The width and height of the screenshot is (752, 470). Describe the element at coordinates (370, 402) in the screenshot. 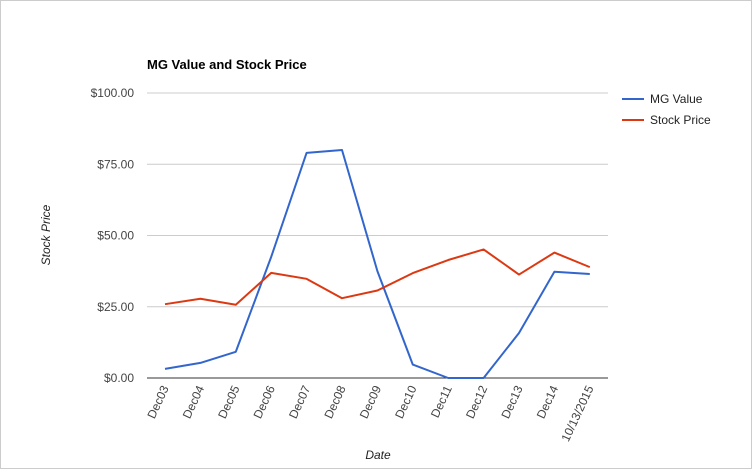

I see `x-tick-label: Dec09` at that location.